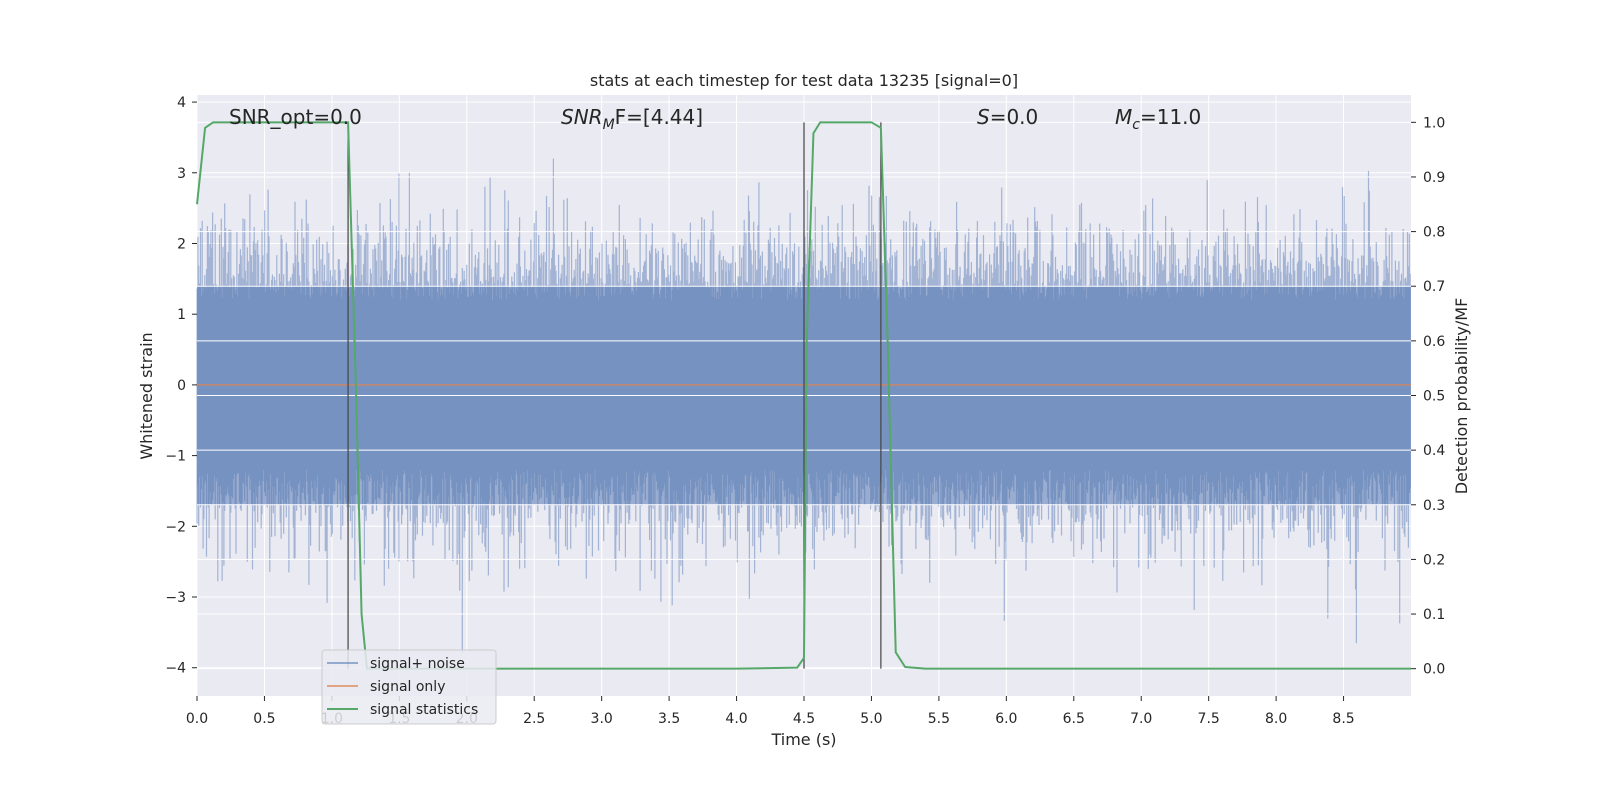  I want to click on s-symbol: S, so click(983, 117).